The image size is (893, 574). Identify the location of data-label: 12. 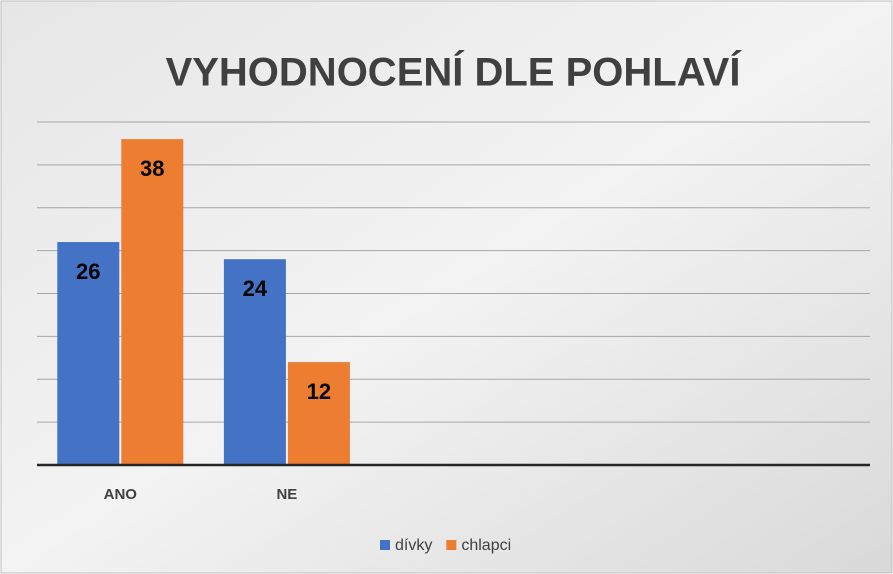
(319, 391).